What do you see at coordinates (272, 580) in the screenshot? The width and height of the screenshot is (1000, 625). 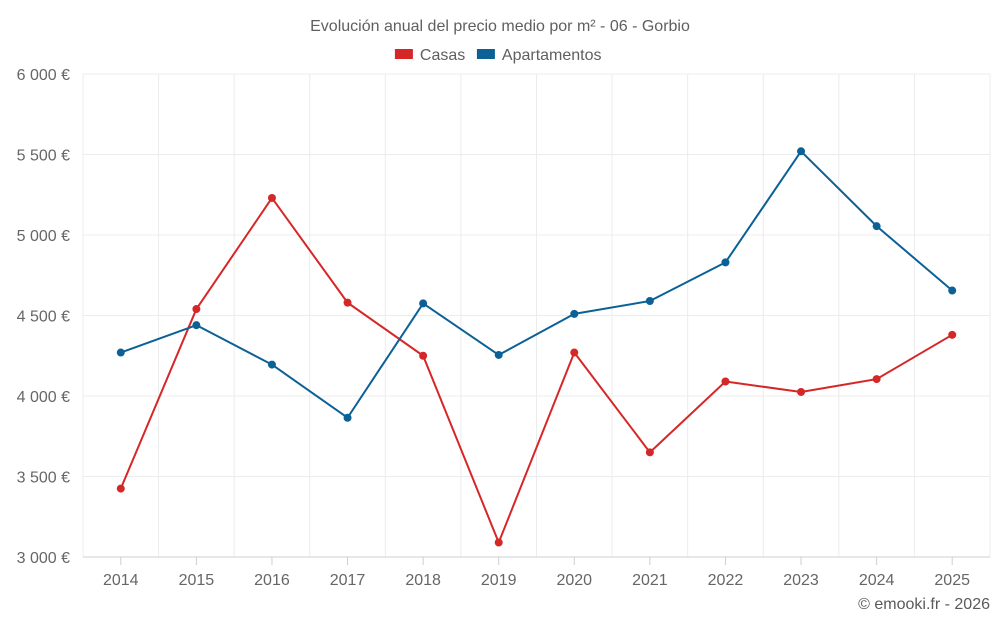 I see `x-tick-label: 2016` at bounding box center [272, 580].